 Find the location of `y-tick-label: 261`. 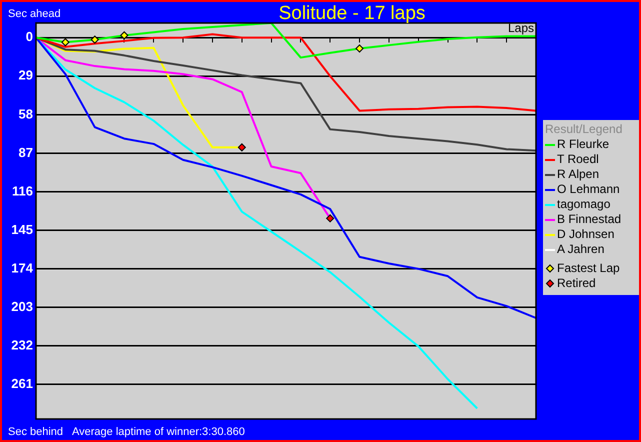

y-tick-label: 261 is located at coordinates (22, 384).